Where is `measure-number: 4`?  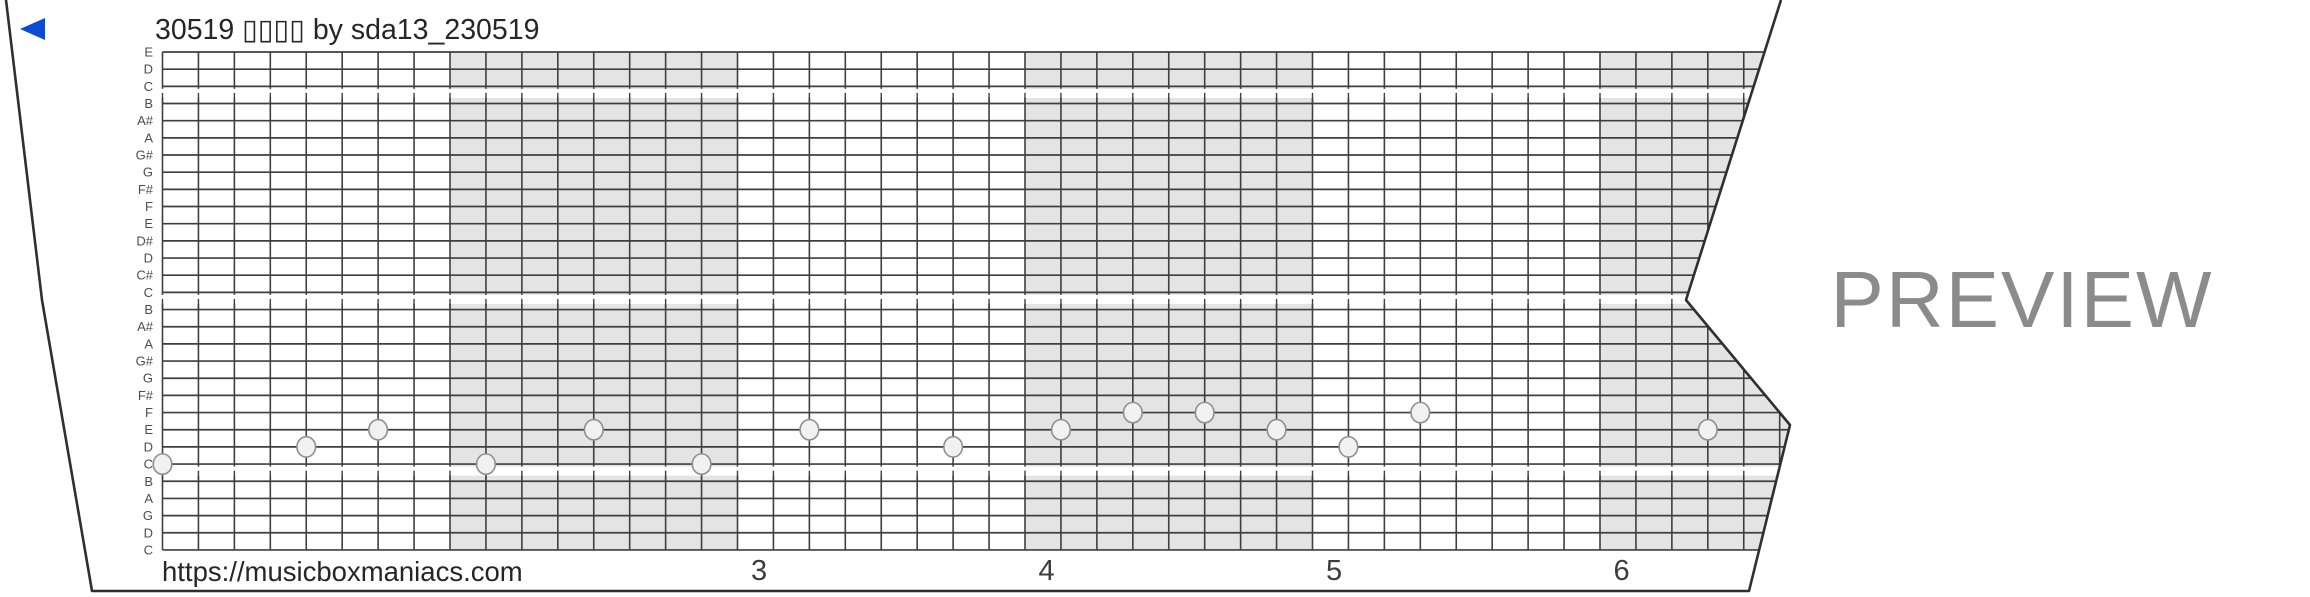
measure-number: 4 is located at coordinates (1047, 571).